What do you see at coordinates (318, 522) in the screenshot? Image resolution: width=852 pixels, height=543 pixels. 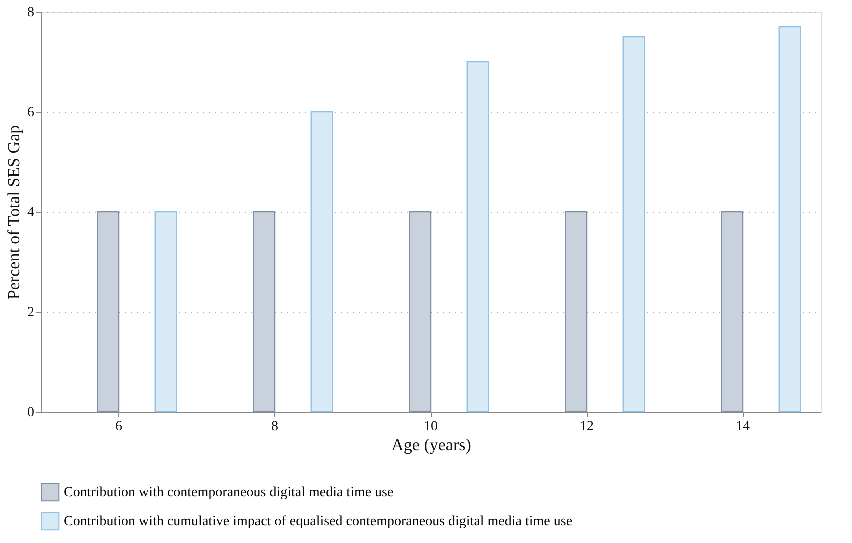 I see `legend-label: Contribution with cumulative impact of equalised contemporaneous digital media time use` at bounding box center [318, 522].